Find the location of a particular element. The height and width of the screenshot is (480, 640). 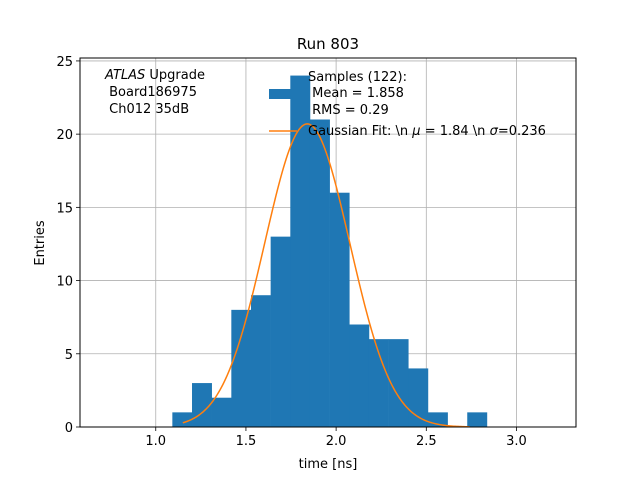

x-axis-label: time [ns] is located at coordinates (328, 464).